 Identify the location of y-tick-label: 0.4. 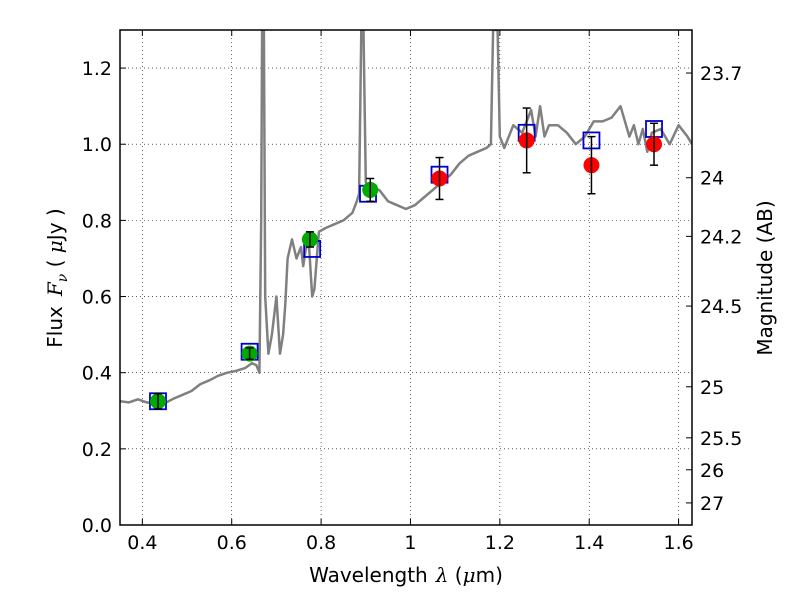
(97, 374).